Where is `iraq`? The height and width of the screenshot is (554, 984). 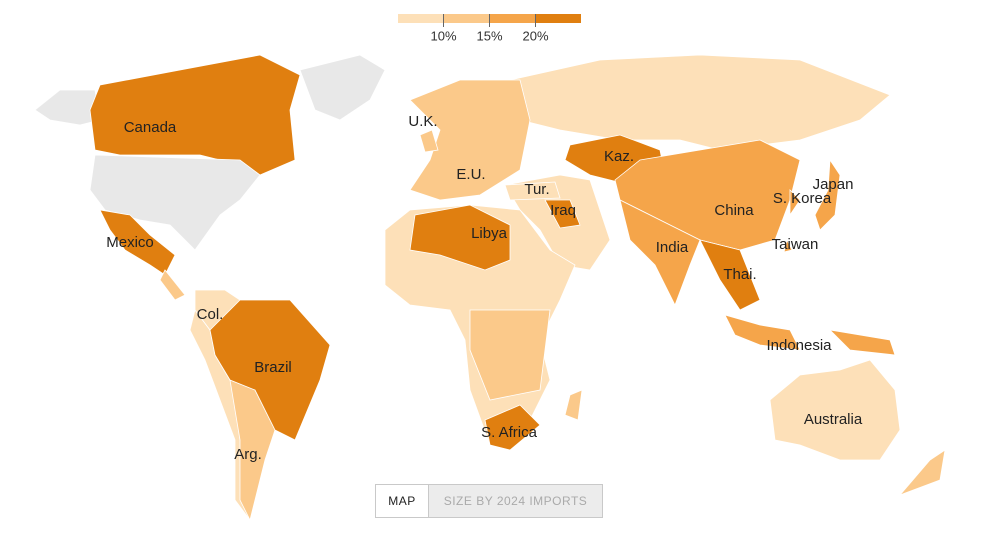
iraq is located at coordinates (562, 214).